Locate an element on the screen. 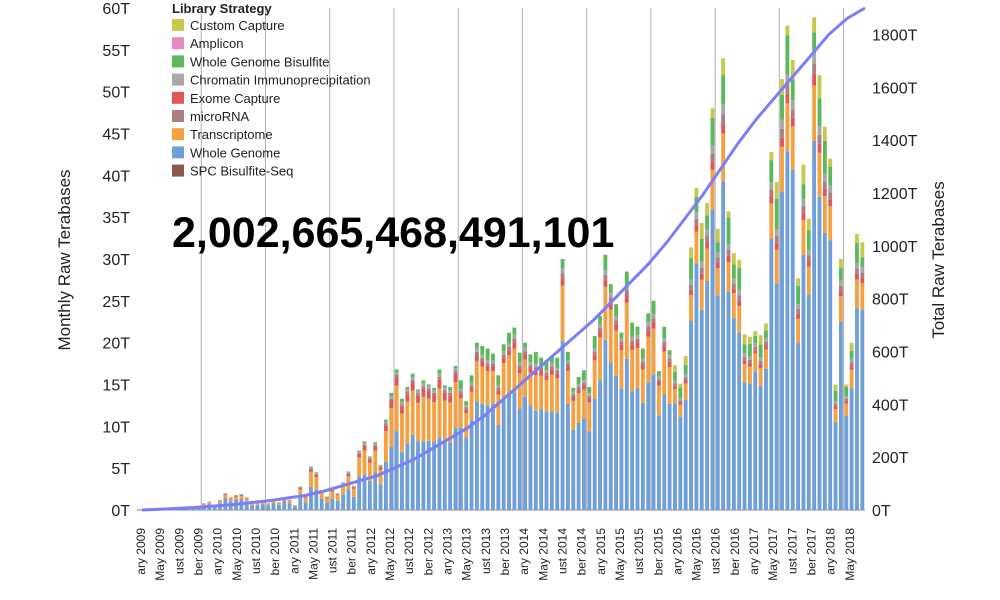  date-tick-label: May 2014 is located at coordinates (543, 554).